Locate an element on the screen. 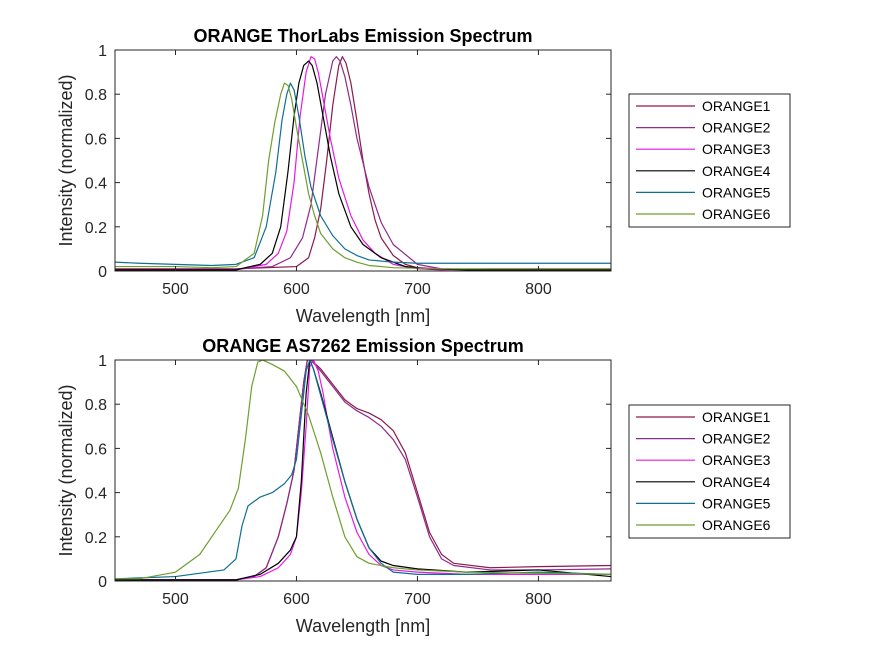 The image size is (875, 656). chart-title: ORANGE ThorLabs Emission Spectrum is located at coordinates (362, 36).